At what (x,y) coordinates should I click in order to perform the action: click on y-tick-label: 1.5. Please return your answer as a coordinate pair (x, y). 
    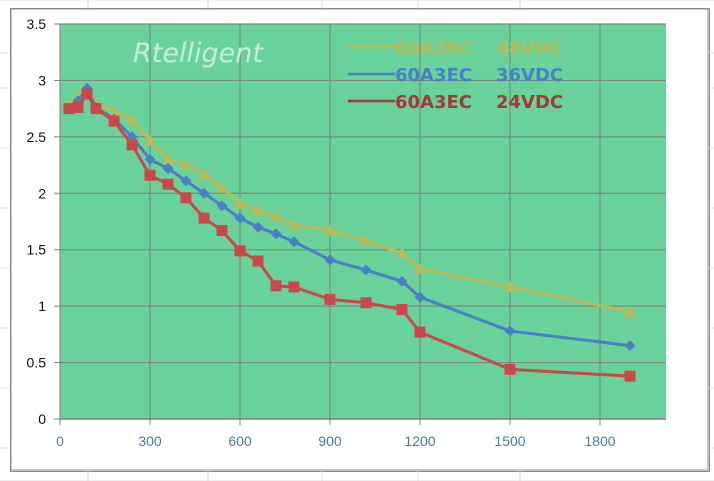
    Looking at the image, I should click on (37, 250).